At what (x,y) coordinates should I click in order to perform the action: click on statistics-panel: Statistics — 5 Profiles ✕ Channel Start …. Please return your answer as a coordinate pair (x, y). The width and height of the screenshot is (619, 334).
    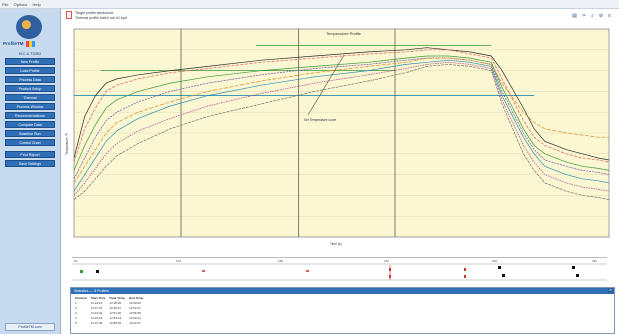
    Looking at the image, I should click on (342, 310).